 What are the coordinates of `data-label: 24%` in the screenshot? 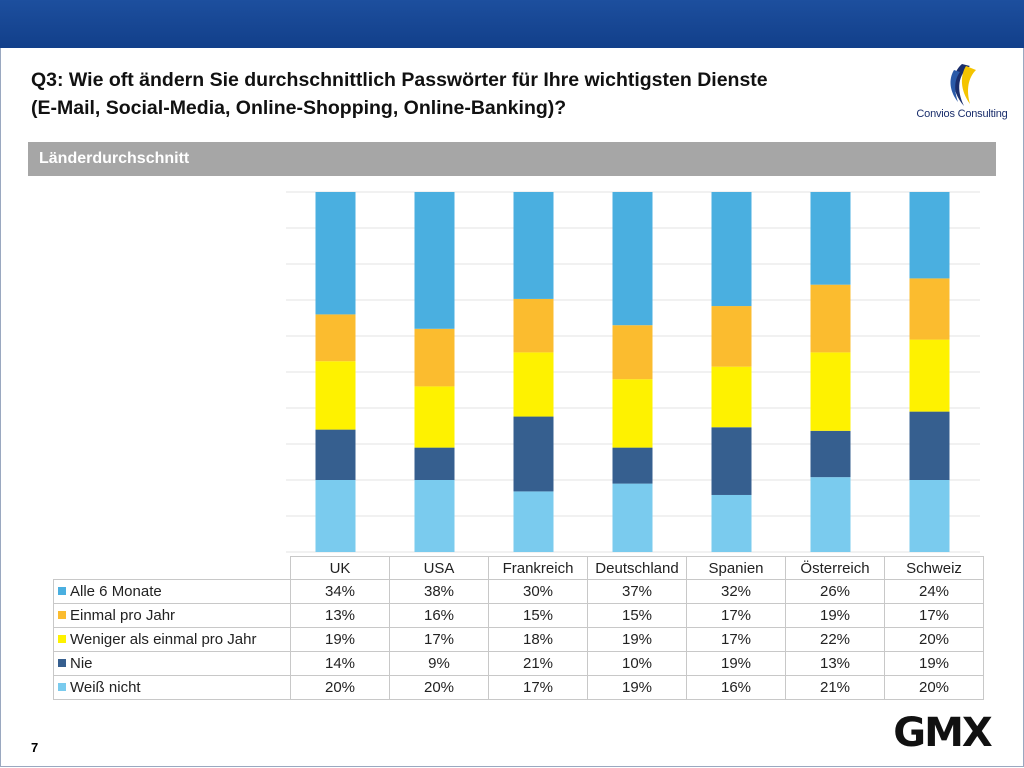 It's located at (934, 591).